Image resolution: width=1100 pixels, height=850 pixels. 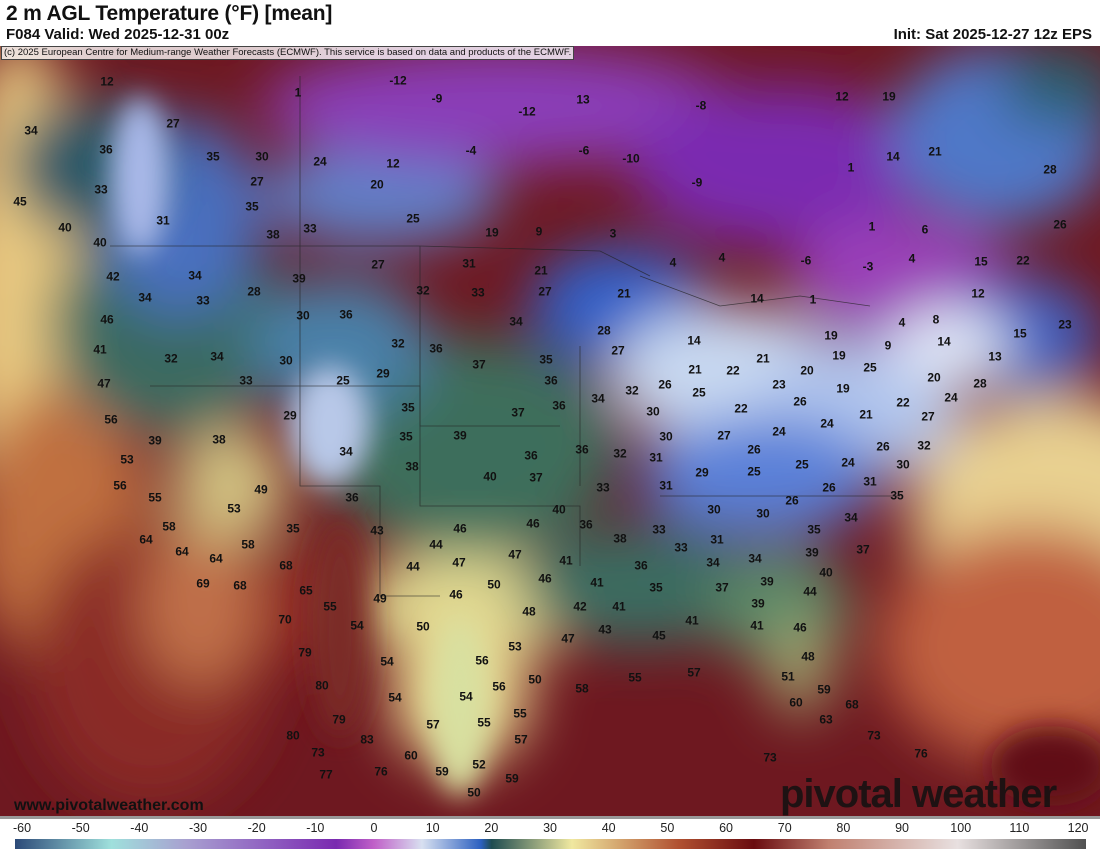 What do you see at coordinates (981, 261) in the screenshot?
I see `temperature-label: 15` at bounding box center [981, 261].